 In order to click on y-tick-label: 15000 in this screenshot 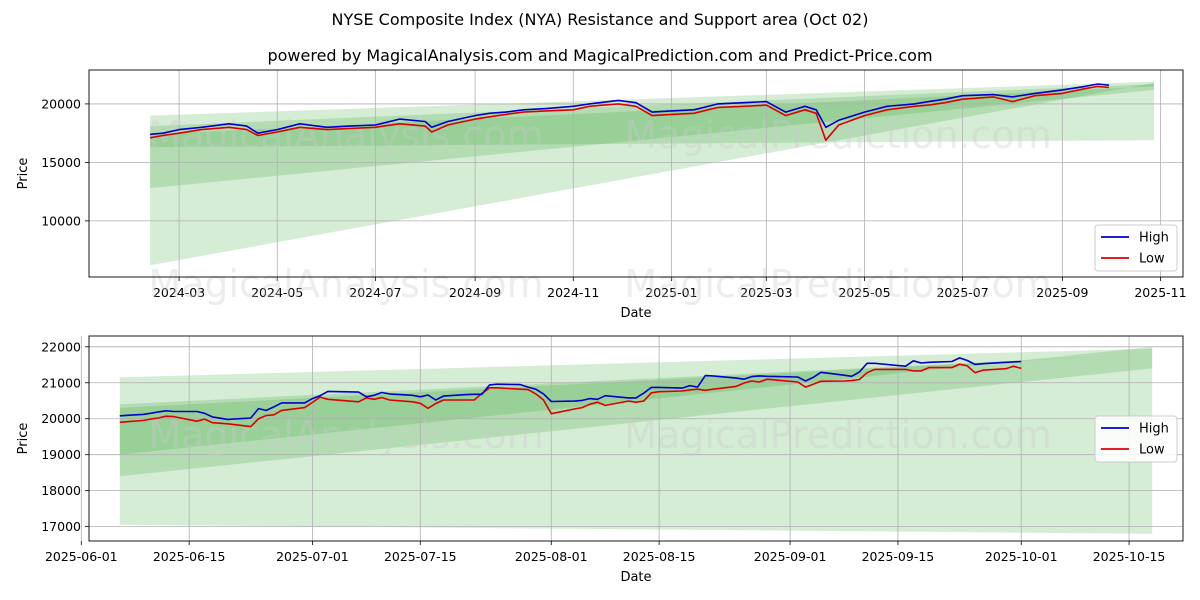, I will do `click(61, 162)`.